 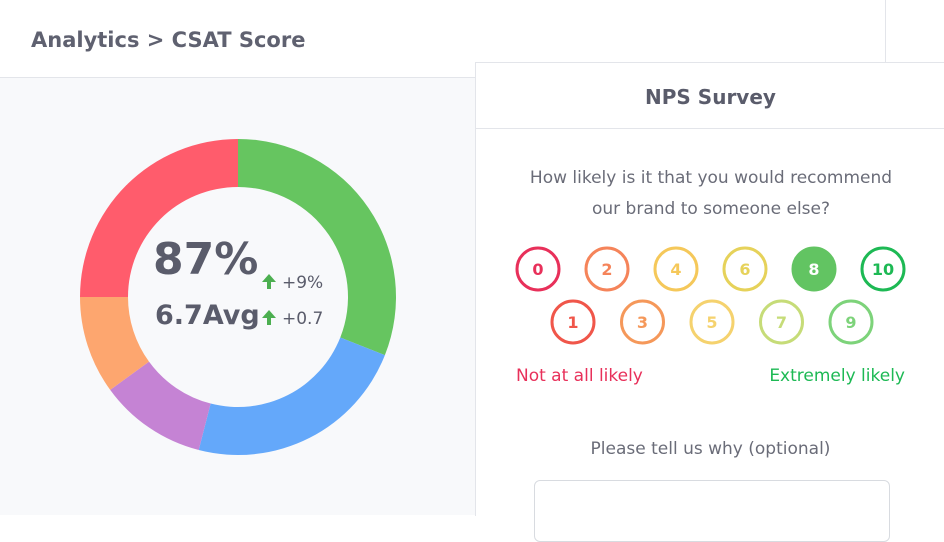 I want to click on rating-option: 9, so click(x=851, y=322).